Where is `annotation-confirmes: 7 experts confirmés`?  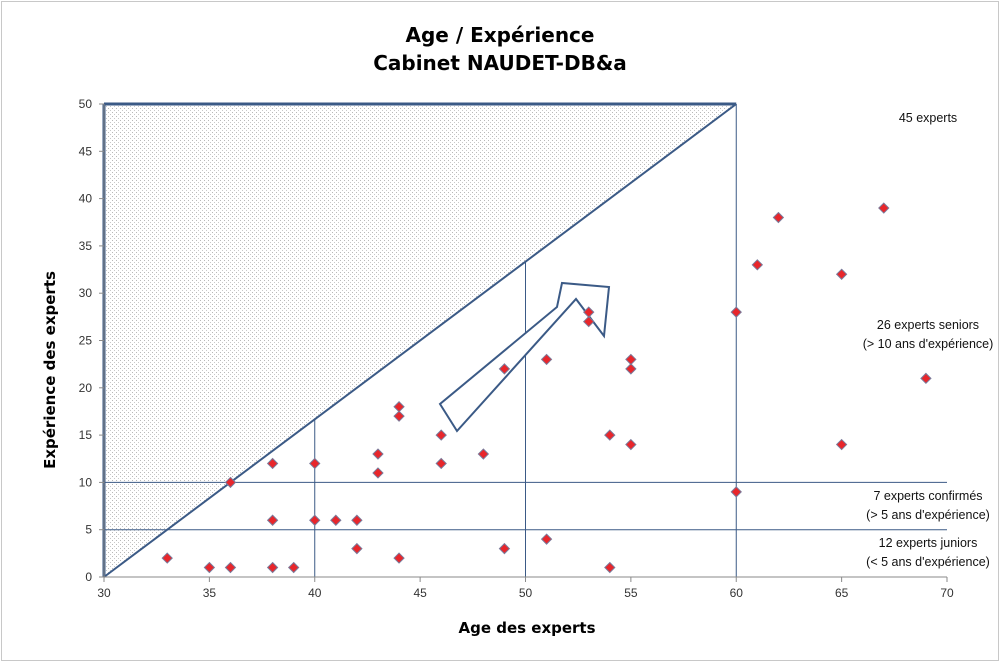 annotation-confirmes: 7 experts confirmés is located at coordinates (927, 496).